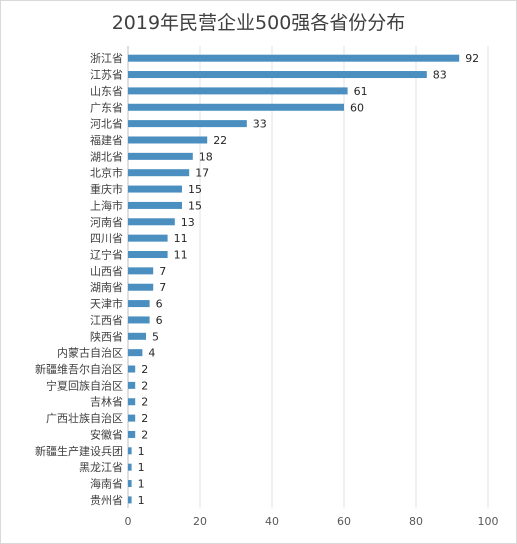  I want to click on category-label: 新疆维吾尔自治区, so click(79, 369).